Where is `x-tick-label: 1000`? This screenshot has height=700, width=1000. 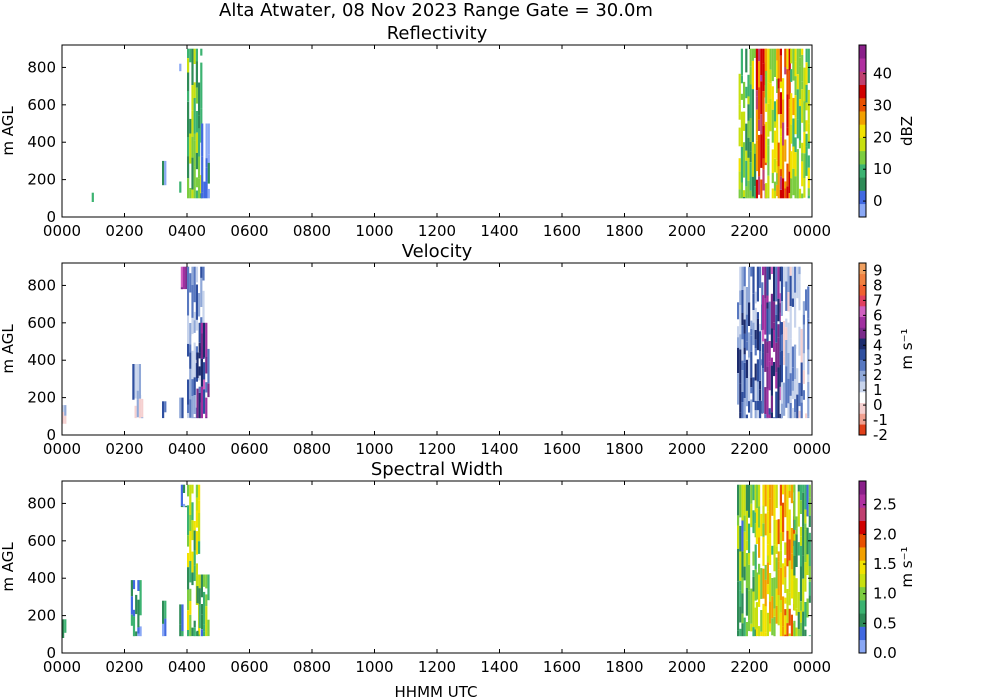
x-tick-label: 1000 is located at coordinates (374, 449).